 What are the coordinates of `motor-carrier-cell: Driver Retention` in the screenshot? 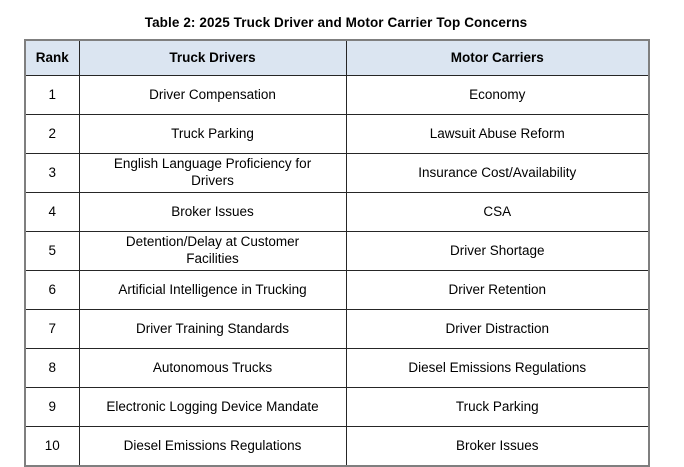 It's located at (497, 290).